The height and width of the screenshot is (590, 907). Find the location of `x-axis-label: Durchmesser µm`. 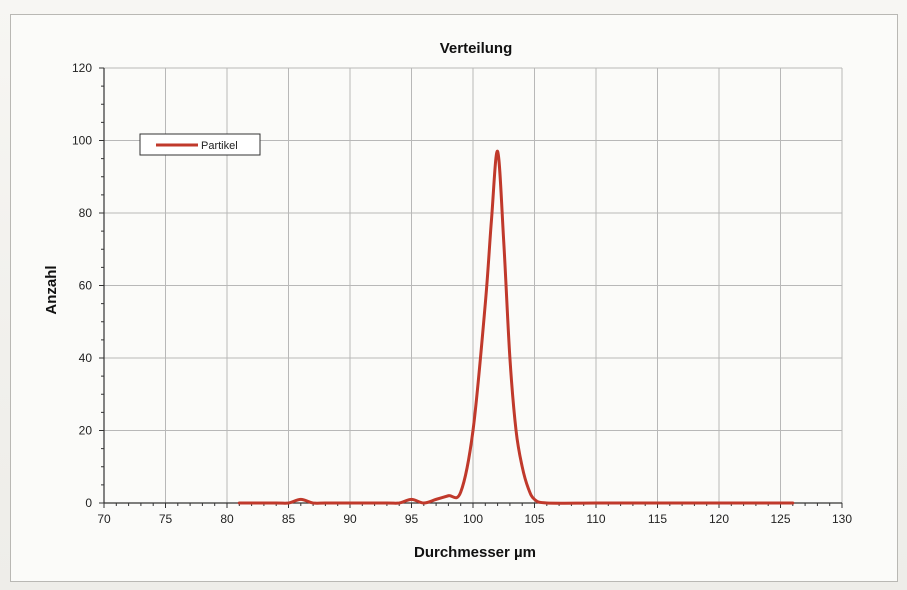

x-axis-label: Durchmesser µm is located at coordinates (475, 552).